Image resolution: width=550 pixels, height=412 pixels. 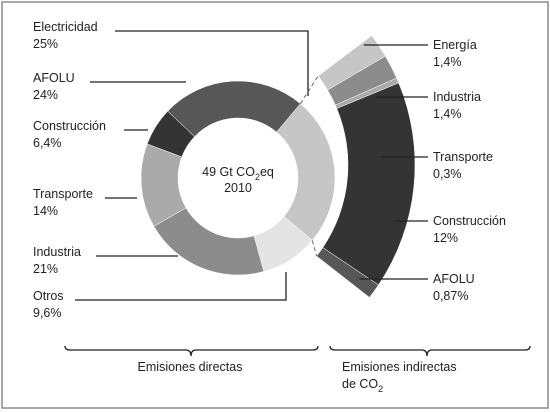 What do you see at coordinates (380, 389) in the screenshot?
I see `footer-subscript: 2` at bounding box center [380, 389].